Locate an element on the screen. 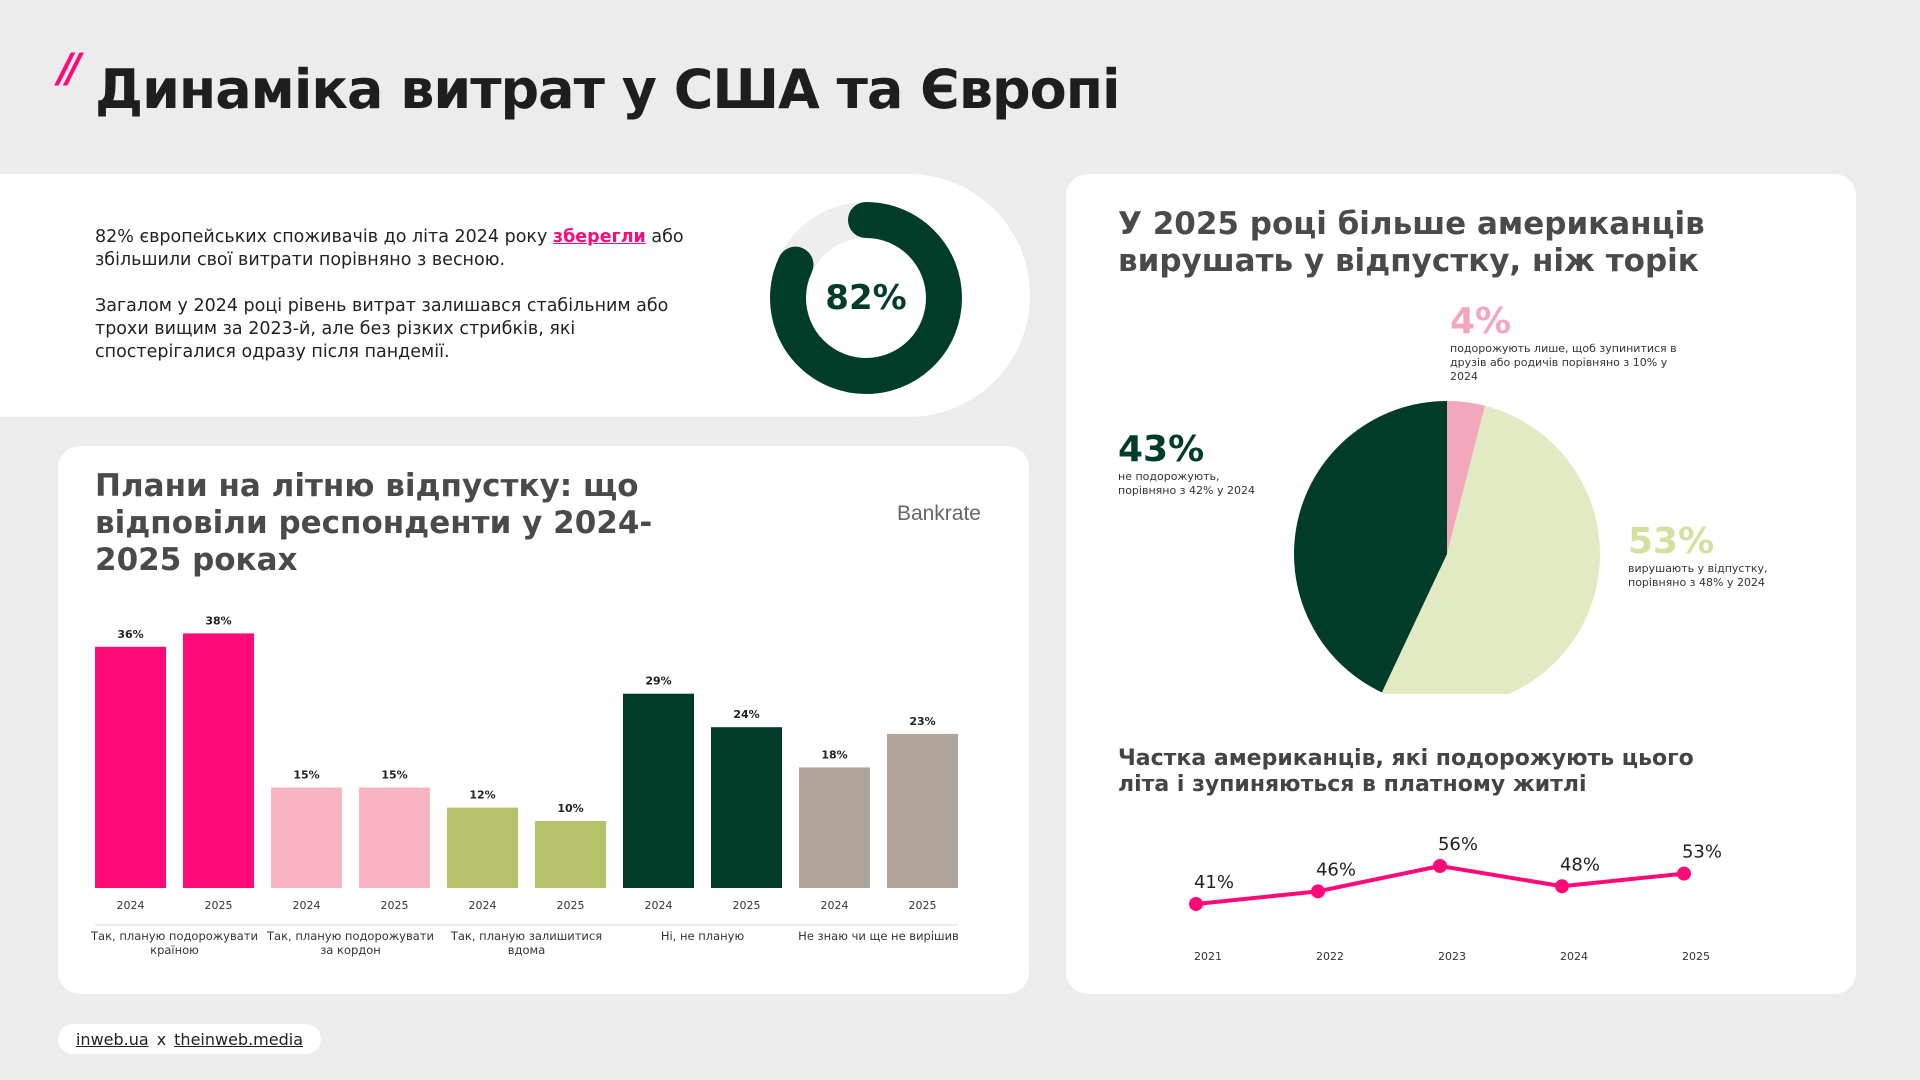 This screenshot has height=1080, width=1920. line-value-label: 53% is located at coordinates (1702, 852).